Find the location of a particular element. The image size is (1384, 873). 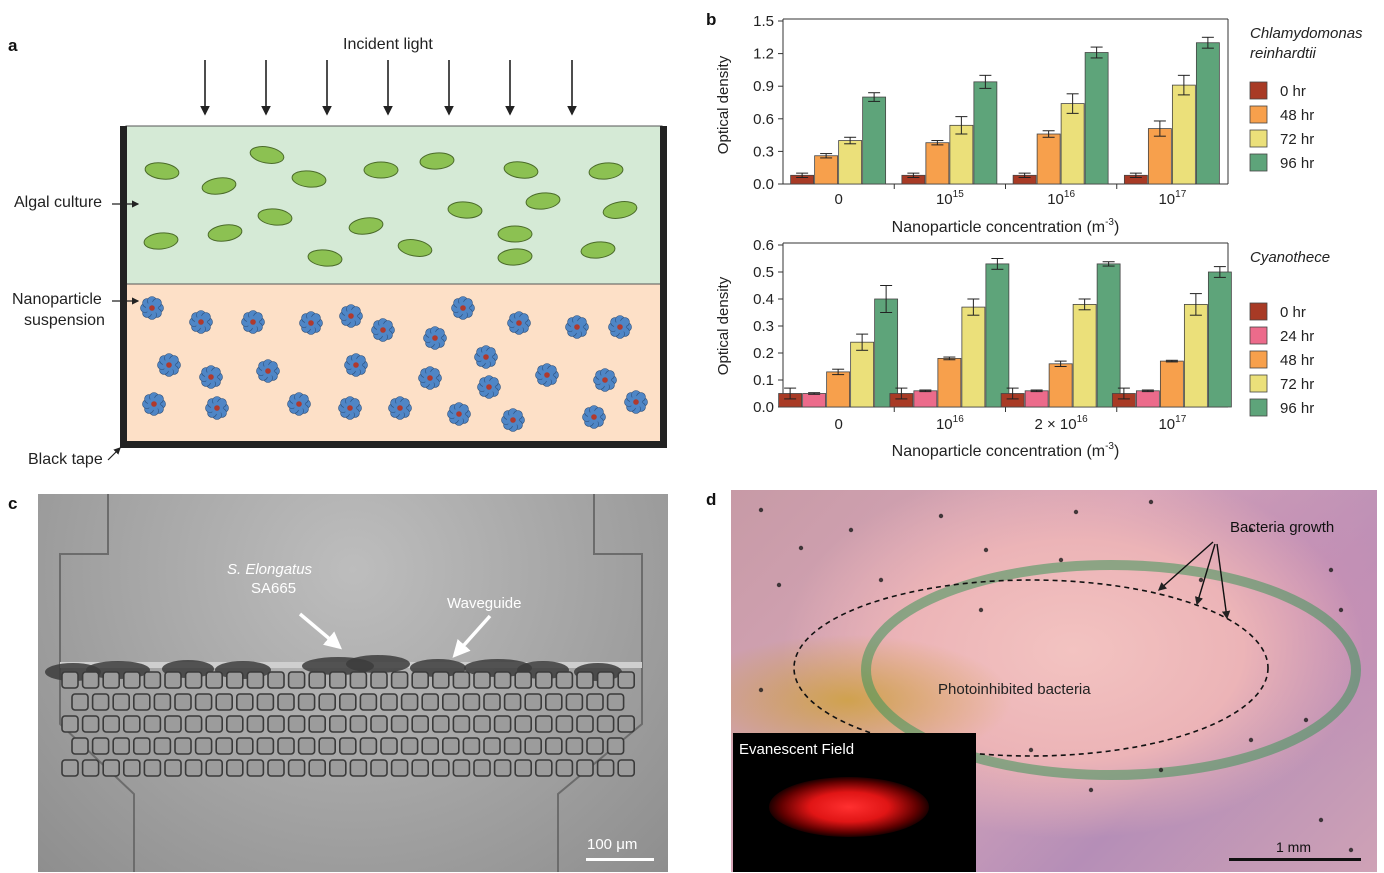

growth-ring is located at coordinates (1111, 670).